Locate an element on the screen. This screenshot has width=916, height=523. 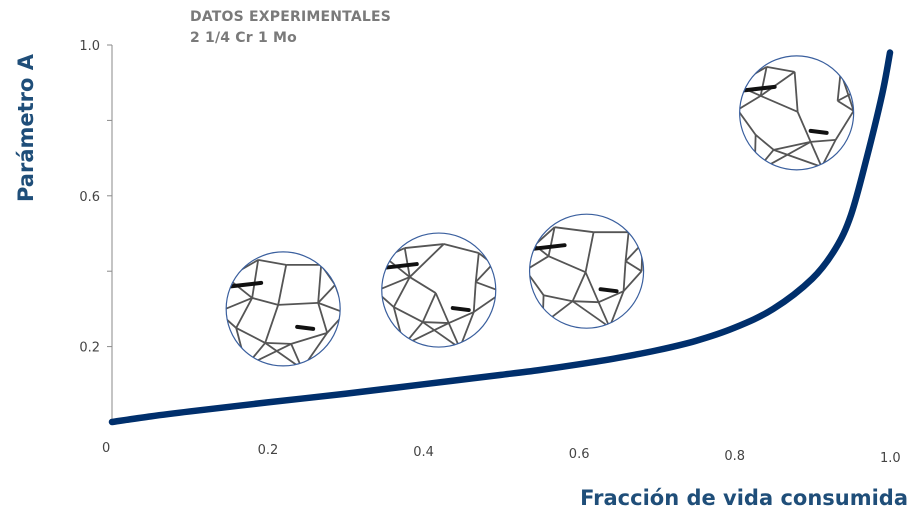
y-tick-label: 0.6 is located at coordinates (89, 197).